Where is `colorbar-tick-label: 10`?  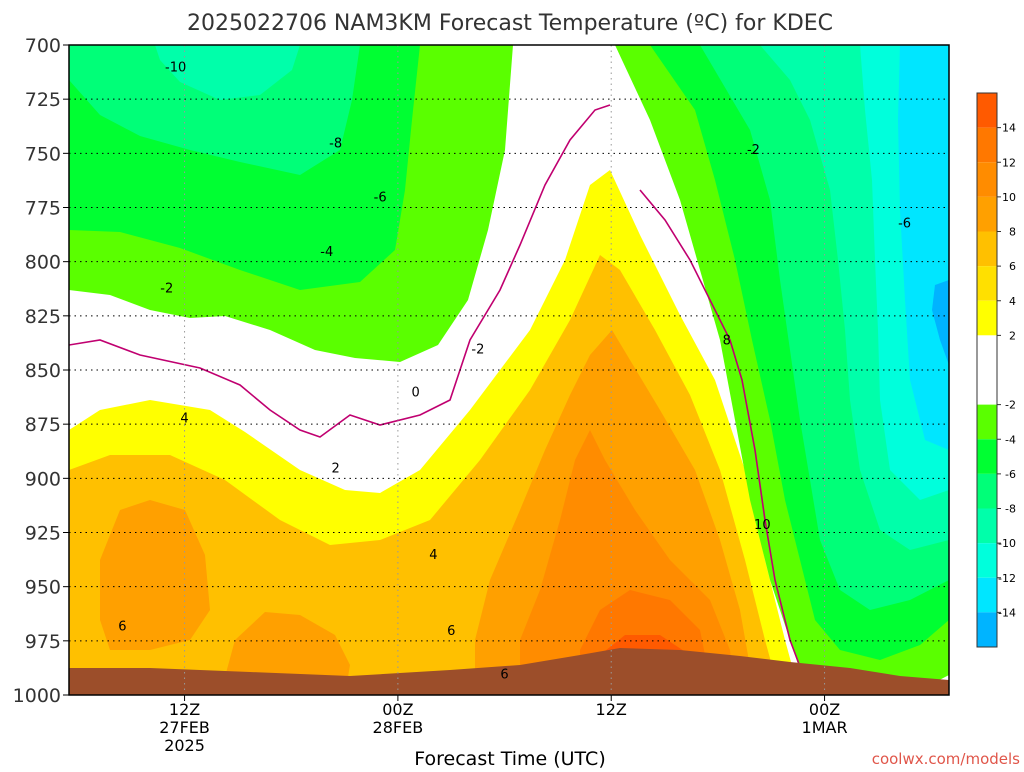 colorbar-tick-label: 10 is located at coordinates (1009, 197).